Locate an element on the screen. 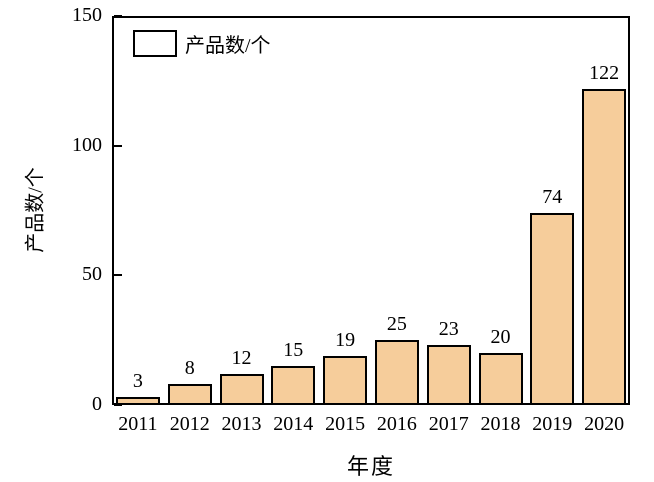 The width and height of the screenshot is (654, 482). y-tick-label: 150 is located at coordinates (87, 15).